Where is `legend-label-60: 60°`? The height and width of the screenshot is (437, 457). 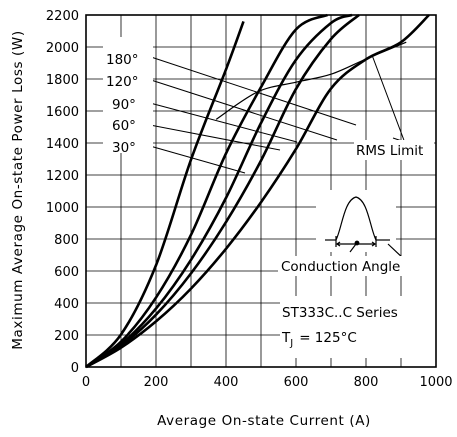
legend-label-60: 60° is located at coordinates (124, 126).